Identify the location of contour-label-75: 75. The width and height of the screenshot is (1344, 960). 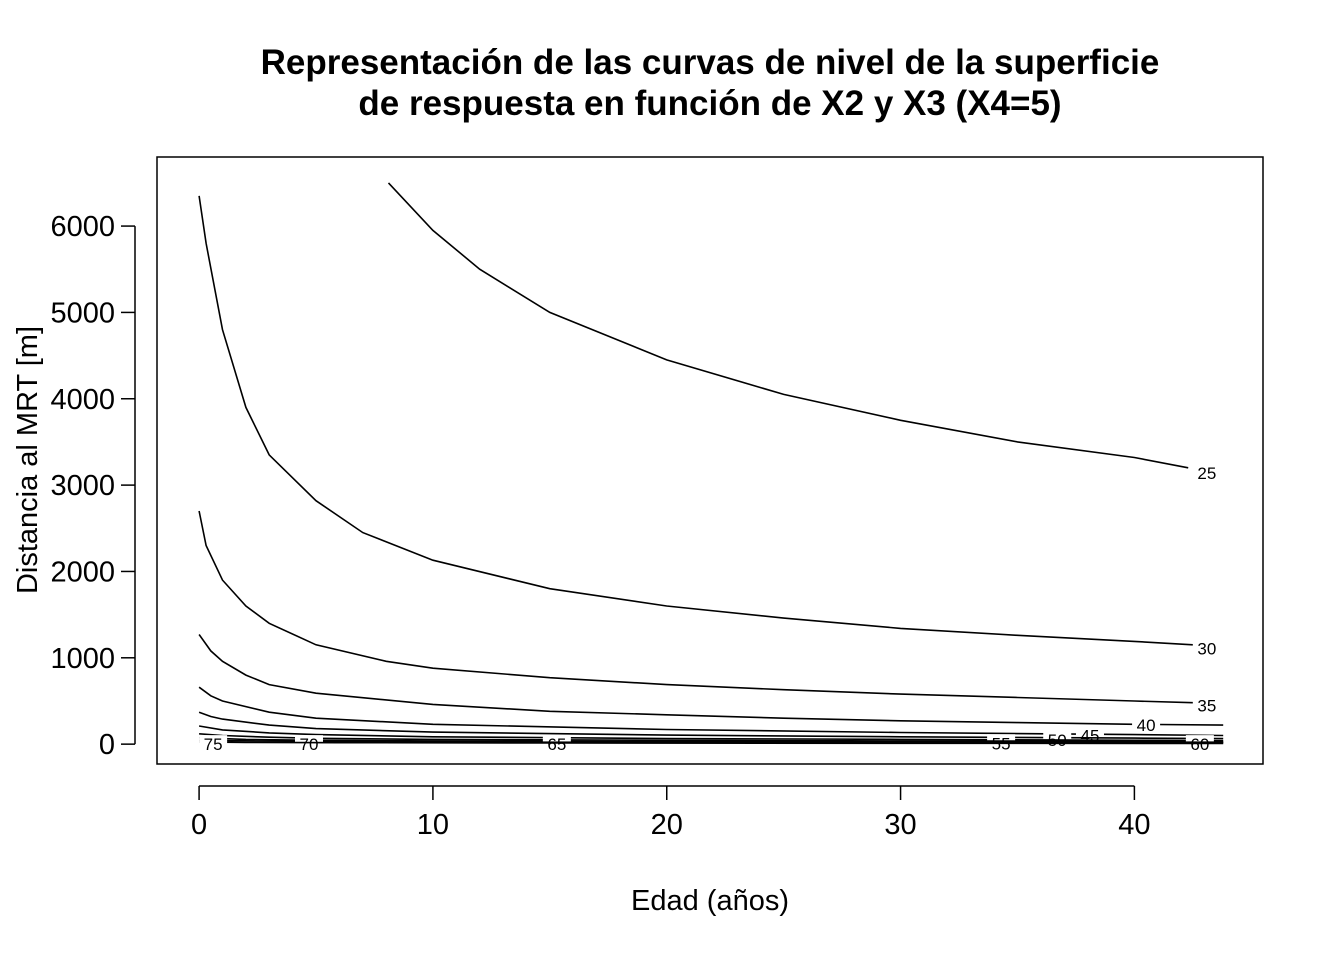
(213, 744).